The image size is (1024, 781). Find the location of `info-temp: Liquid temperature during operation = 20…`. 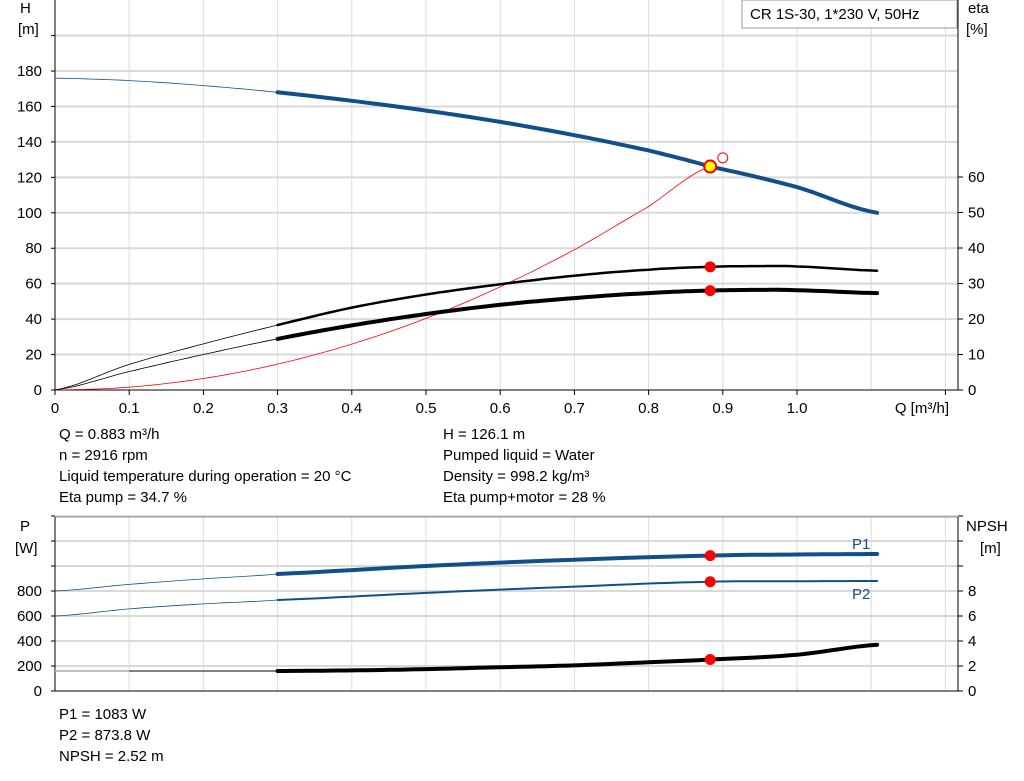

info-temp: Liquid temperature during operation = 20… is located at coordinates (205, 476).